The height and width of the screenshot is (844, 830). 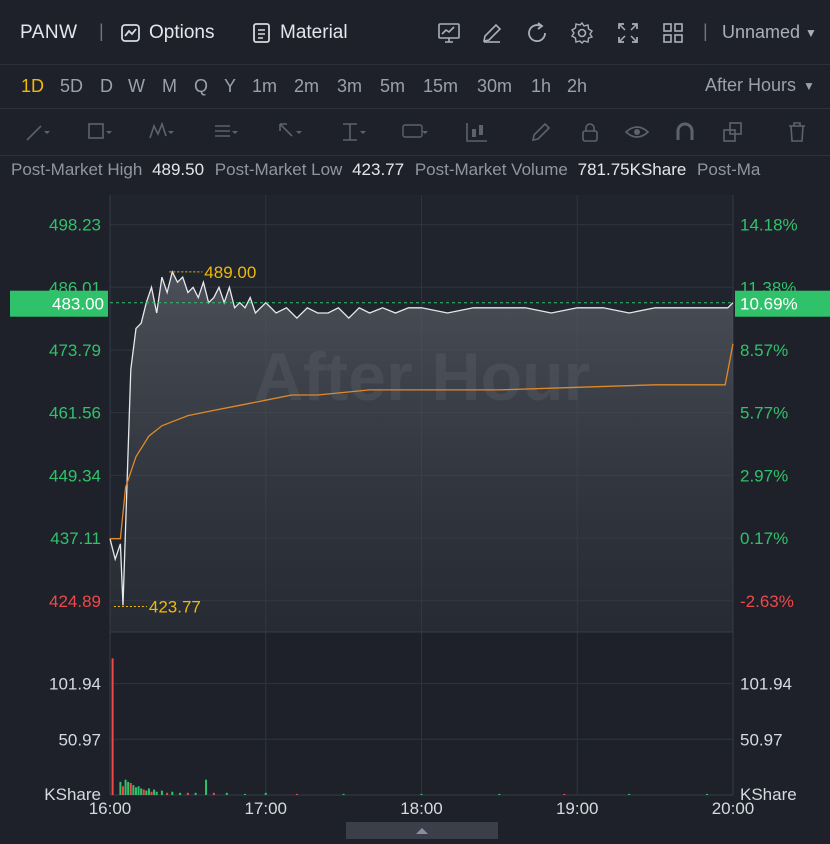 What do you see at coordinates (99, 132) in the screenshot?
I see `rectangle-tool-icon` at bounding box center [99, 132].